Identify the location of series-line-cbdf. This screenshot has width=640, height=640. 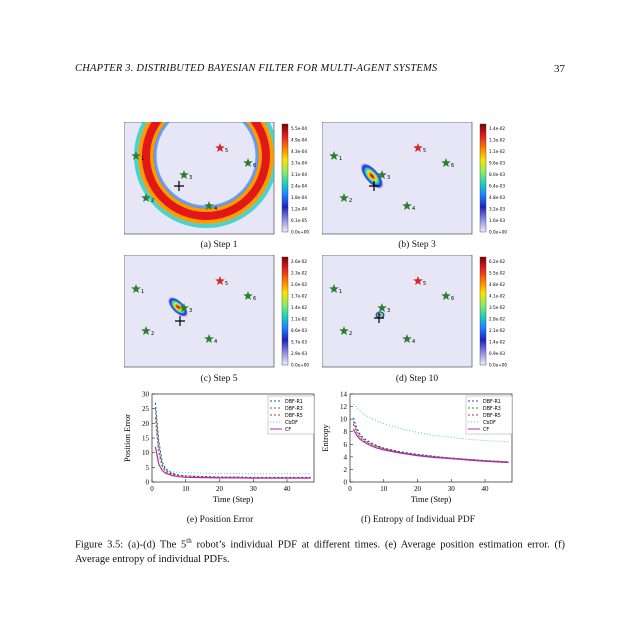
(431, 423).